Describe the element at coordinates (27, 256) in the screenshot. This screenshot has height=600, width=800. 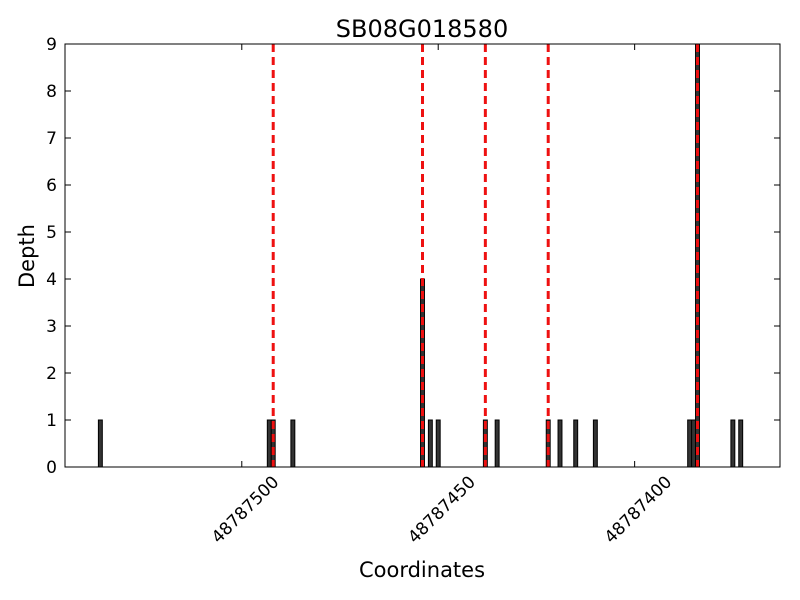
I see `y-axis-label: Depth` at that location.